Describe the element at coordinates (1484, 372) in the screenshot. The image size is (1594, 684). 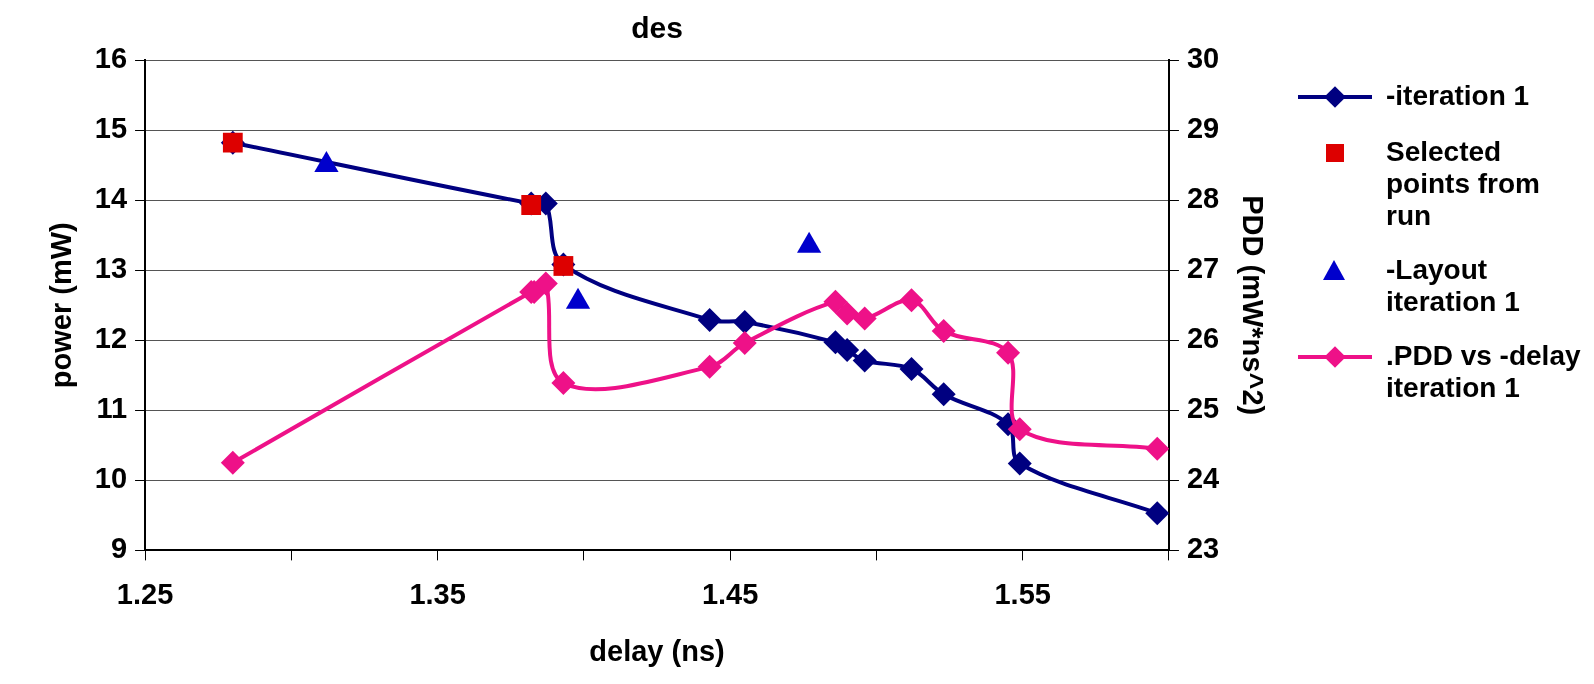
I see `legend-label: .PDD vs -delay iteration 1` at that location.